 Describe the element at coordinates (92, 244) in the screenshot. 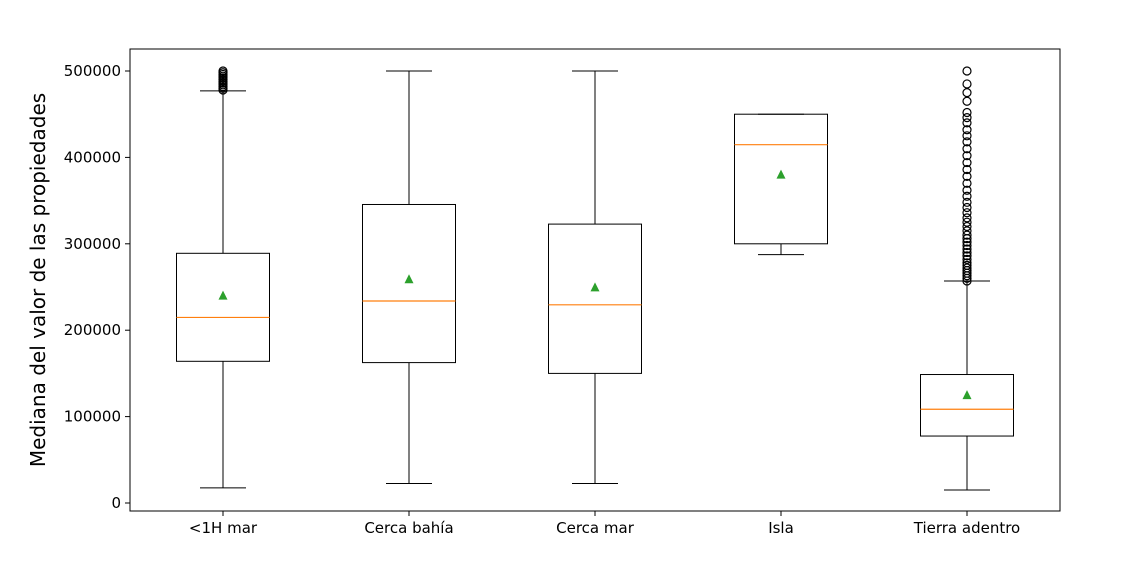

I see `y-tick-label: 300000` at that location.